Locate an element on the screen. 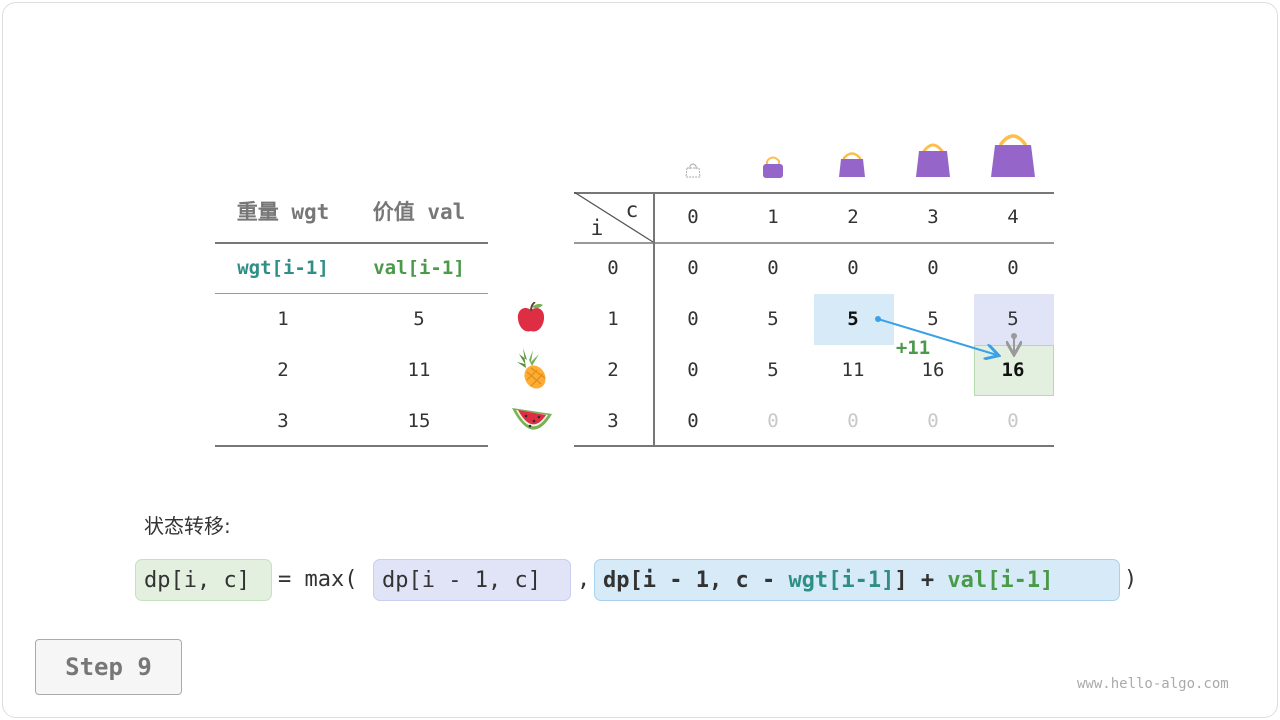 This screenshot has width=1280, height=720. header-val: 价值 val is located at coordinates (419, 212).